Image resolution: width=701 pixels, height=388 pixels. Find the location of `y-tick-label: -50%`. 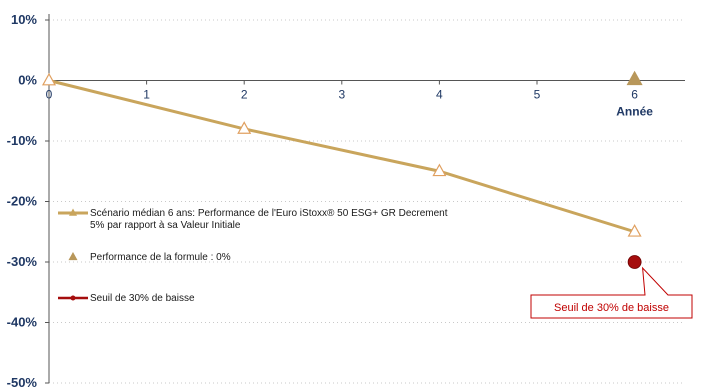

y-tick-label: -50% is located at coordinates (22, 381).